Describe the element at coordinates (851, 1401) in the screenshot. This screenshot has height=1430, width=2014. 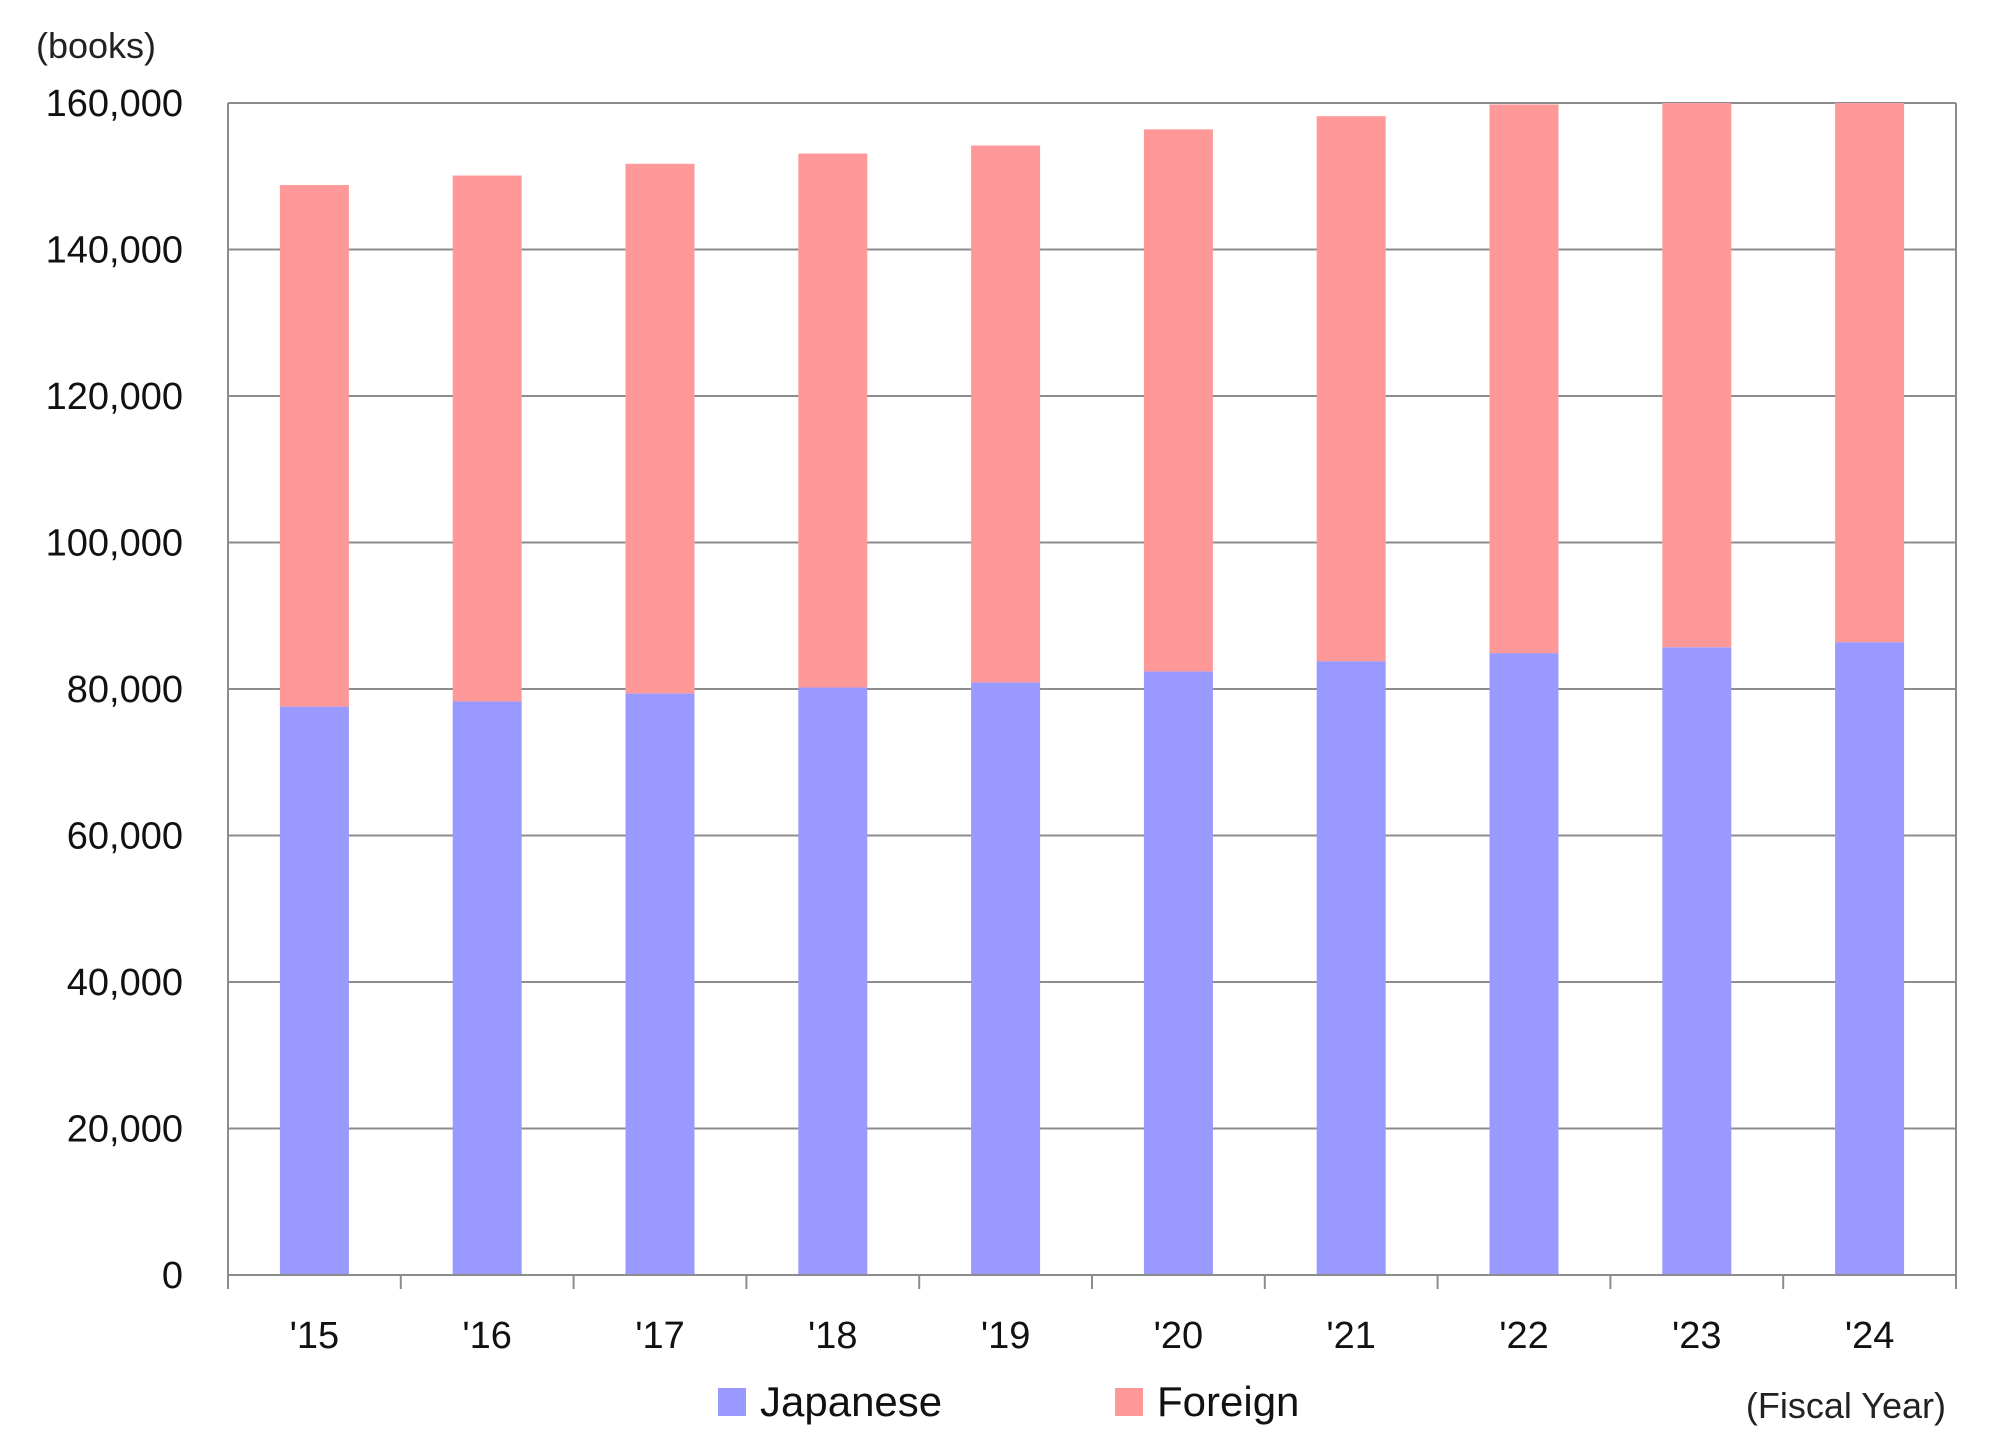
I see `legend-label-japanese: Japanese` at that location.